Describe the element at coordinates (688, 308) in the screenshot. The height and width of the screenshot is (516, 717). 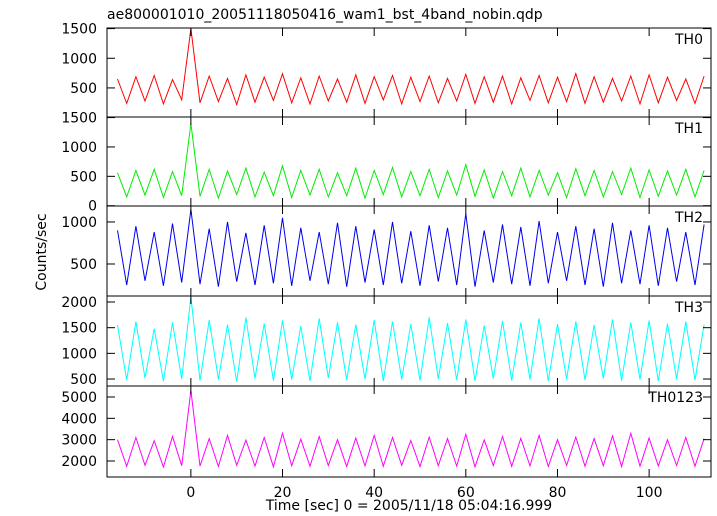
I see `series-label: TH3` at that location.